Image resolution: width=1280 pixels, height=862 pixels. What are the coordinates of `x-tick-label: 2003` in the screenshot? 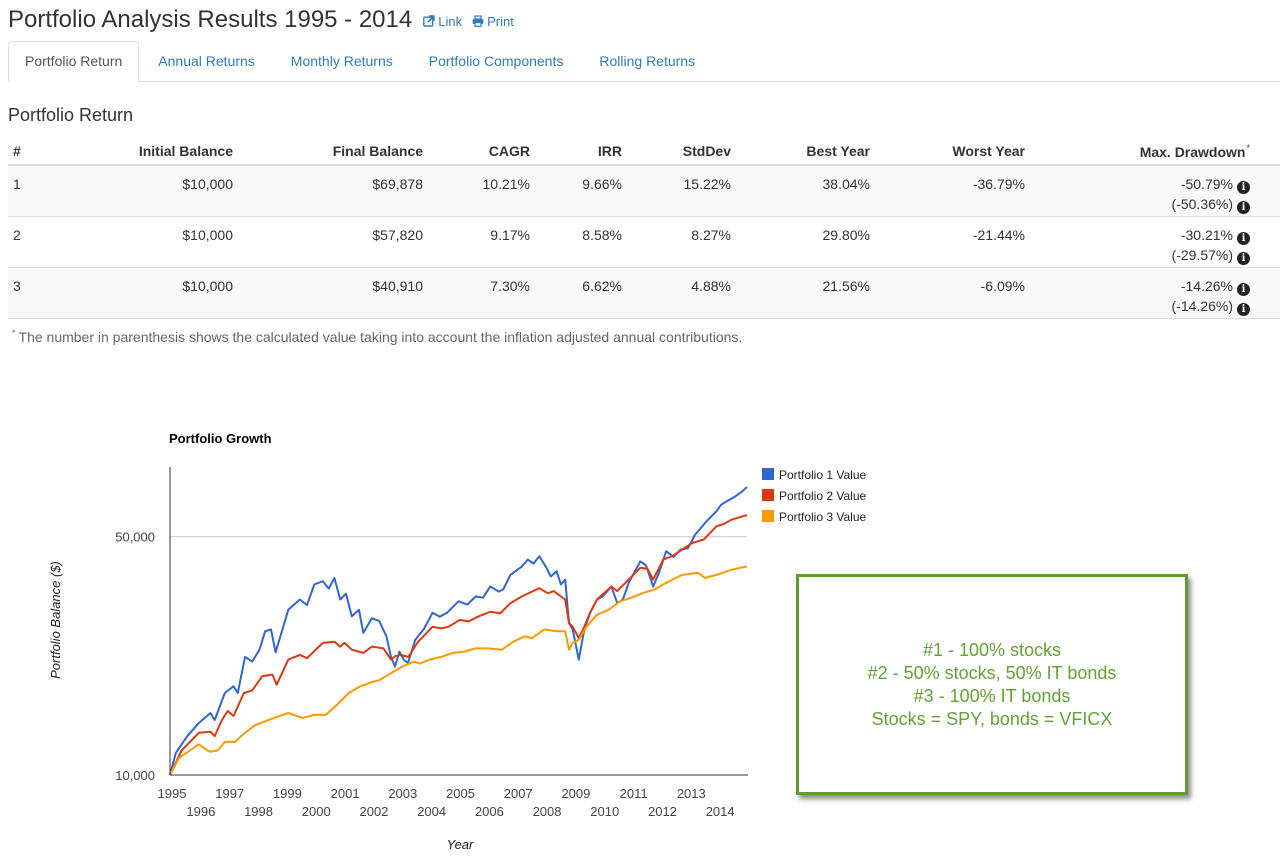 It's located at (402, 793).